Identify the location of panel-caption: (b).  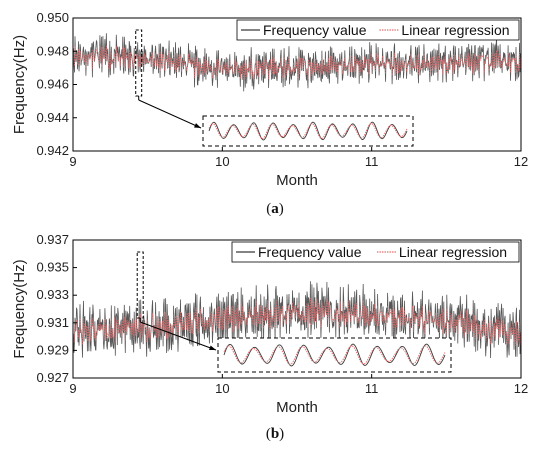
(275, 434).